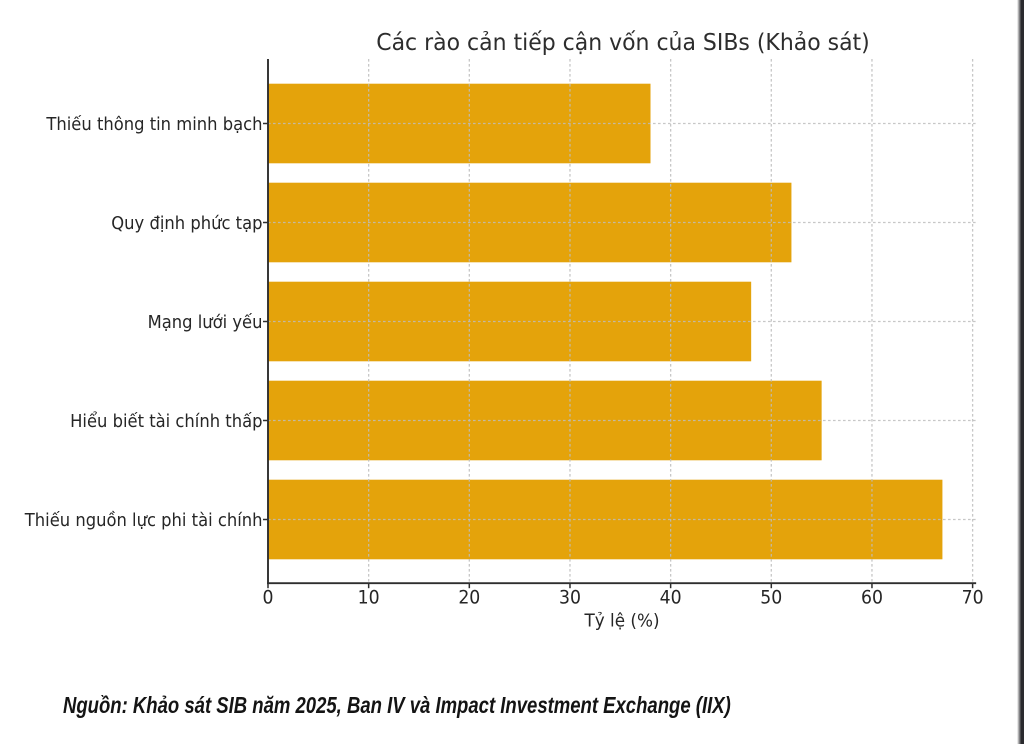 The height and width of the screenshot is (744, 1024). What do you see at coordinates (622, 621) in the screenshot?
I see `x-axis-label: Tỷ lệ (%)` at bounding box center [622, 621].